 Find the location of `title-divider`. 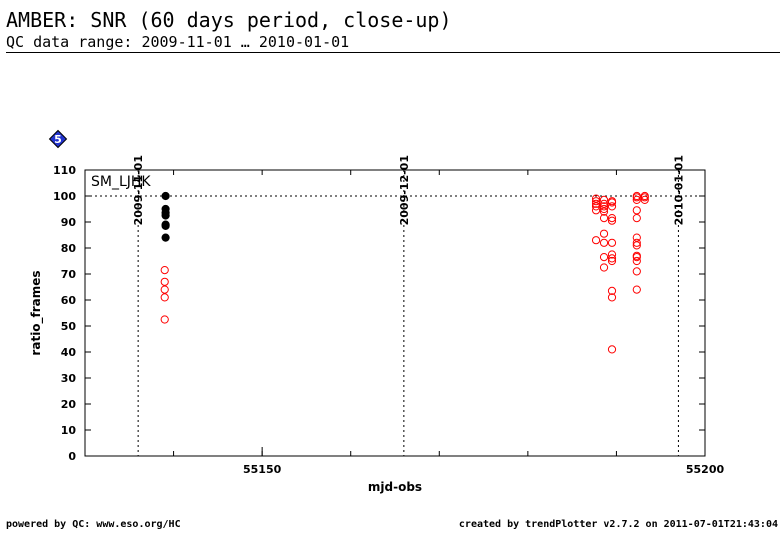

title-divider is located at coordinates (393, 52).